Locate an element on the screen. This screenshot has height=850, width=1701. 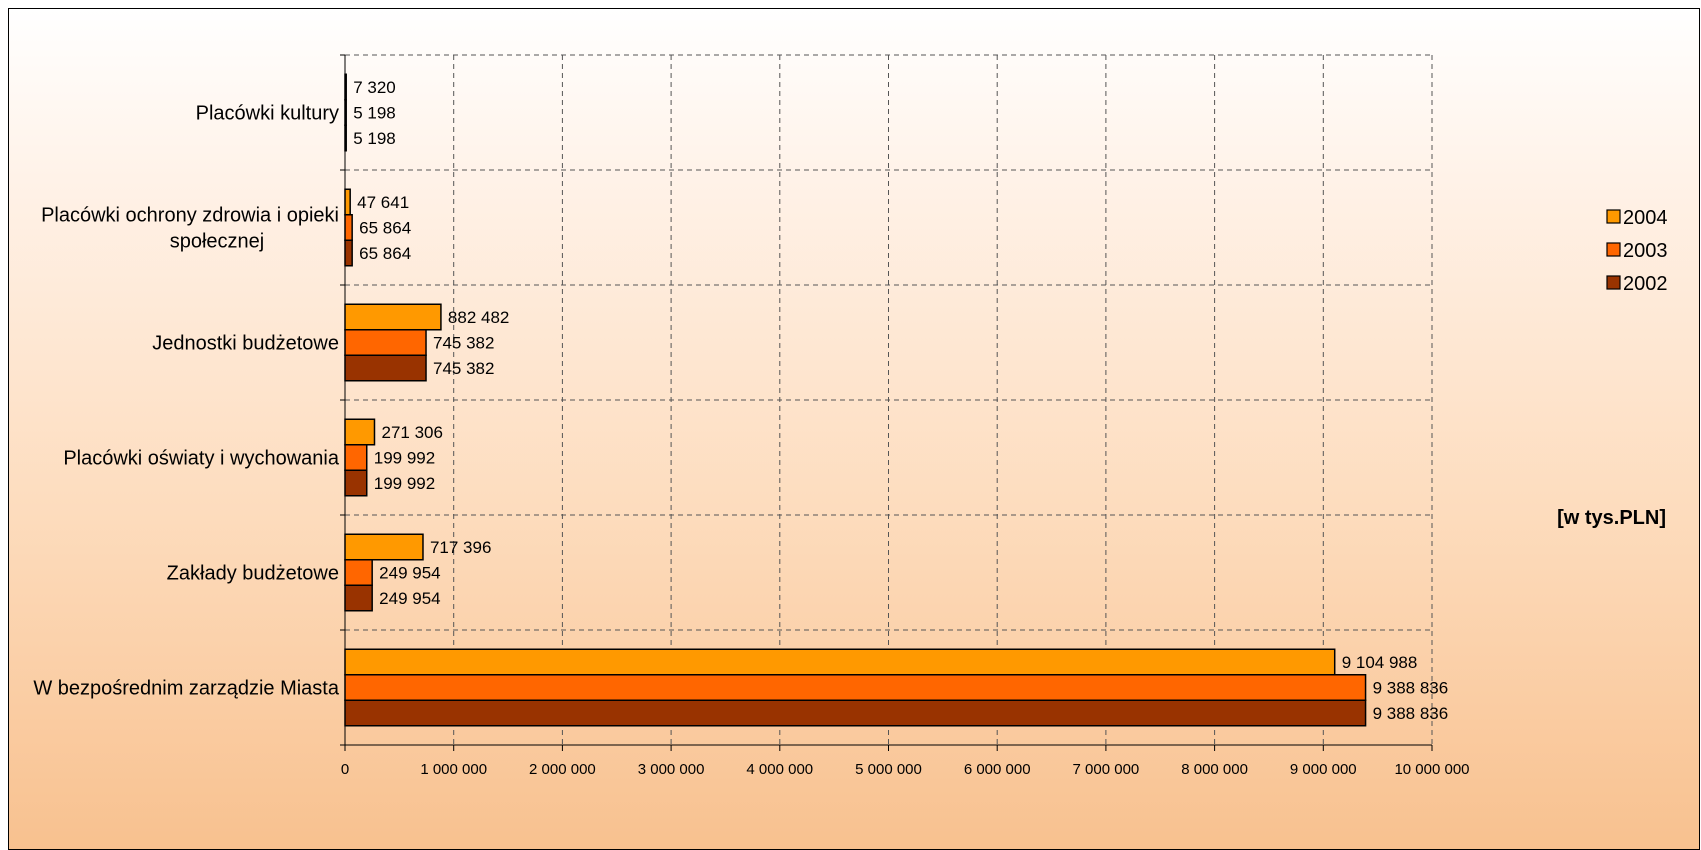
category-label: W bezpośrednim zarządzie Miasta is located at coordinates (186, 689).